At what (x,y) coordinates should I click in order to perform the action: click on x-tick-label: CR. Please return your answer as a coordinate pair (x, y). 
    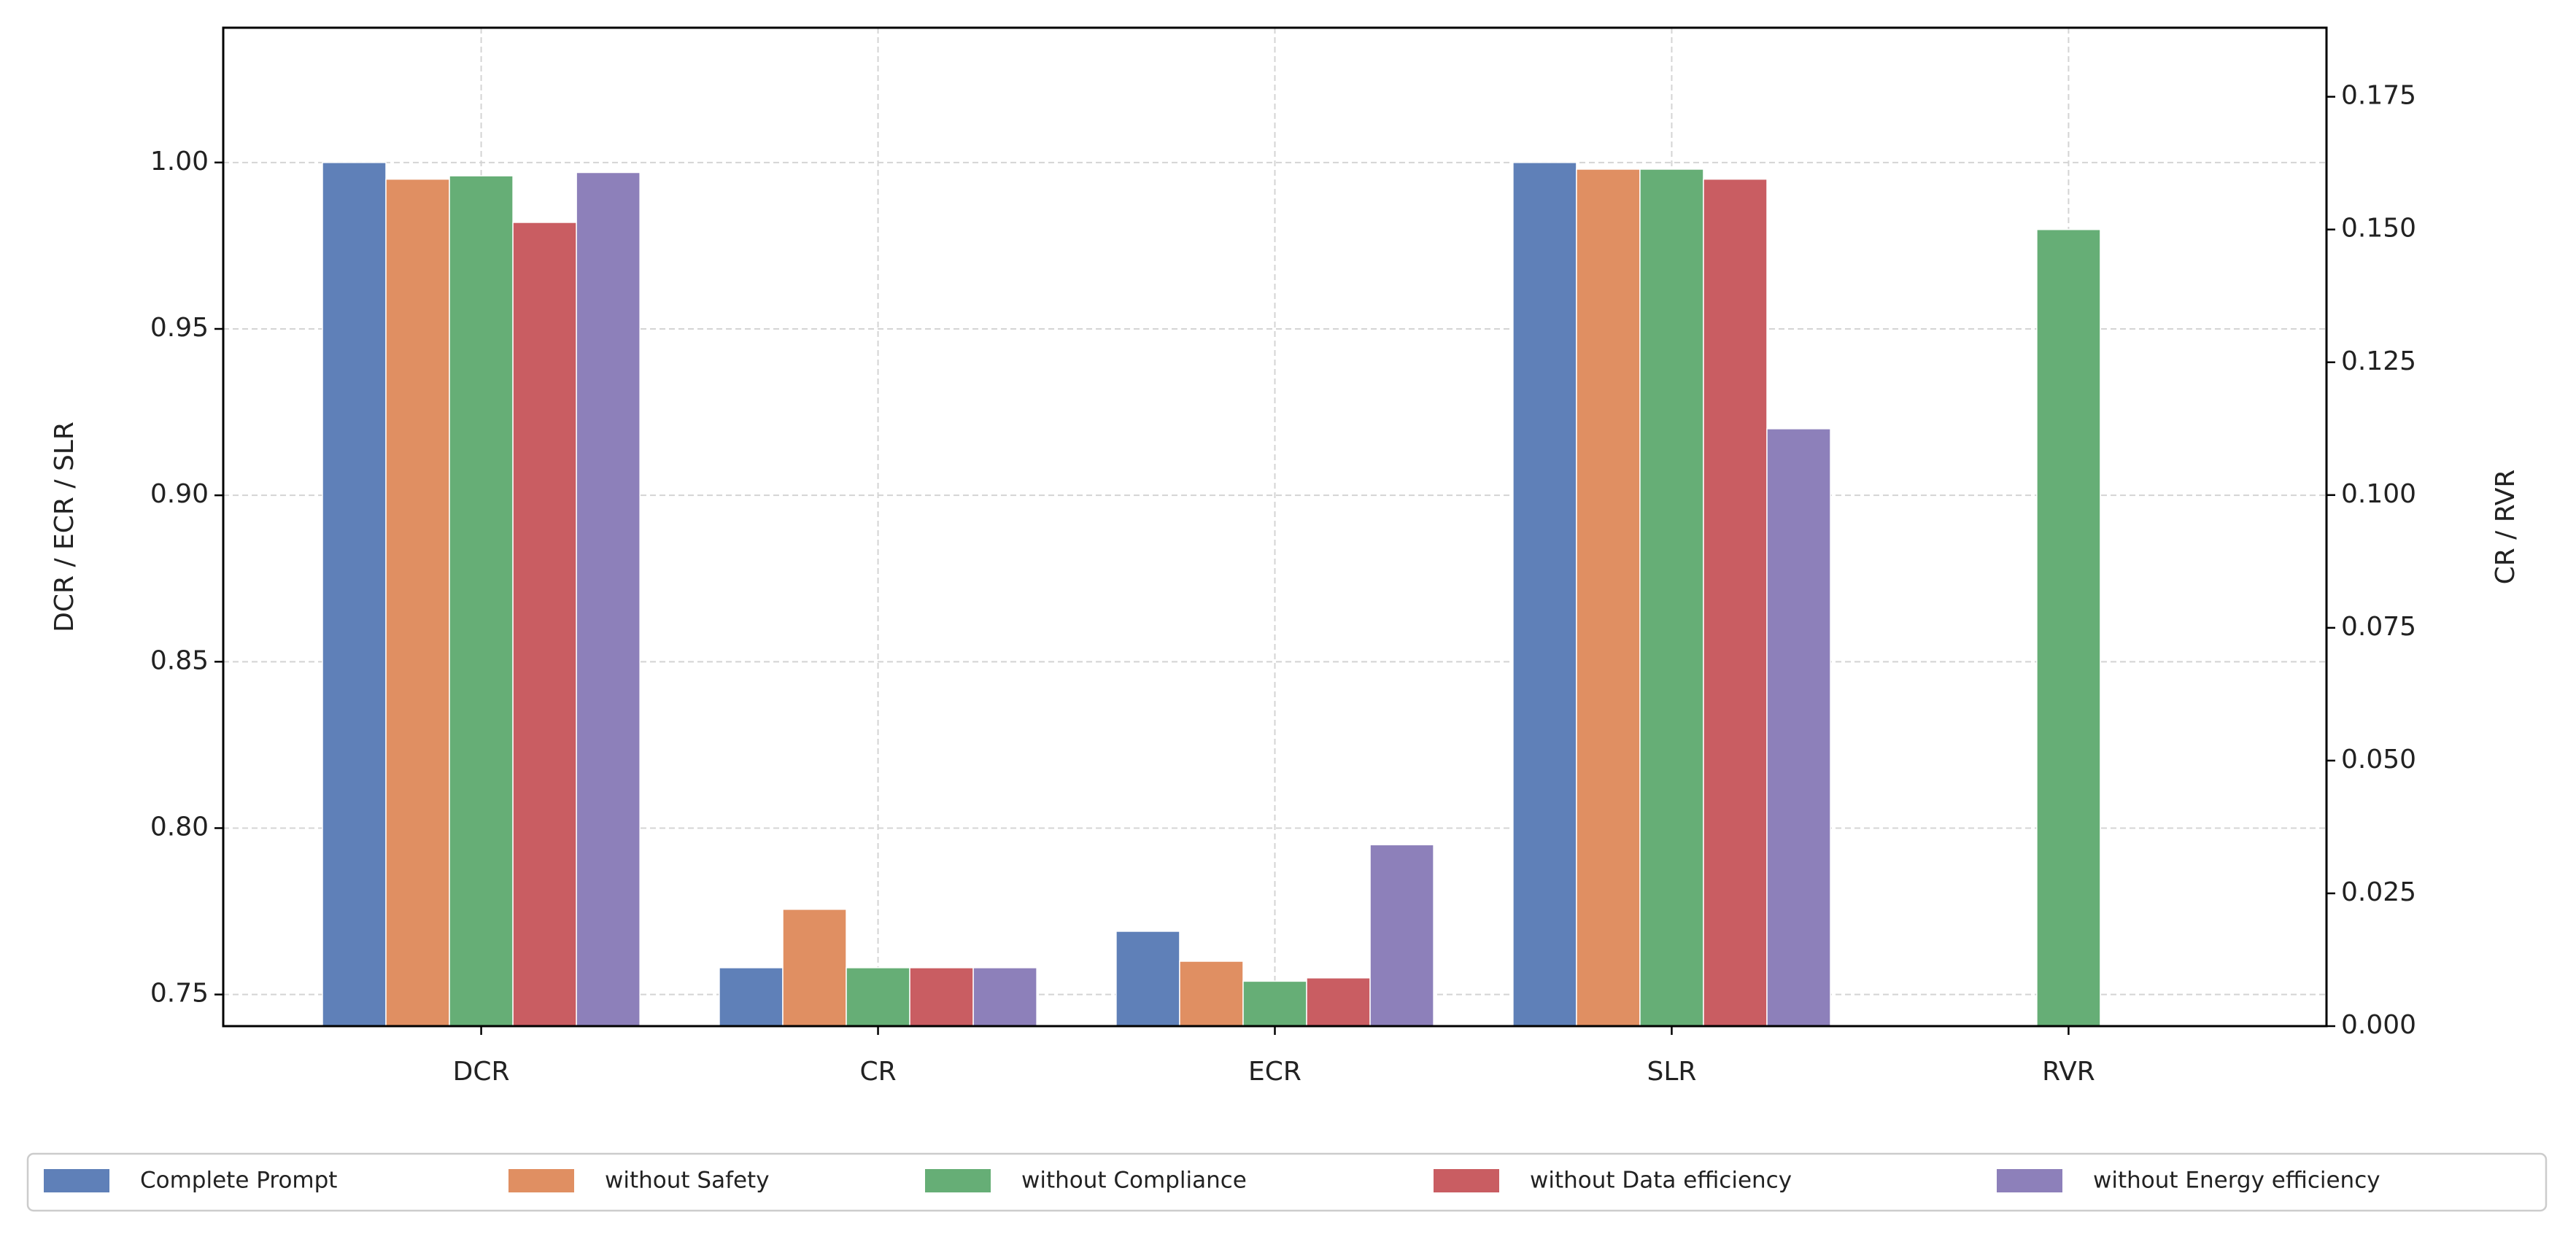
    Looking at the image, I should click on (877, 1072).